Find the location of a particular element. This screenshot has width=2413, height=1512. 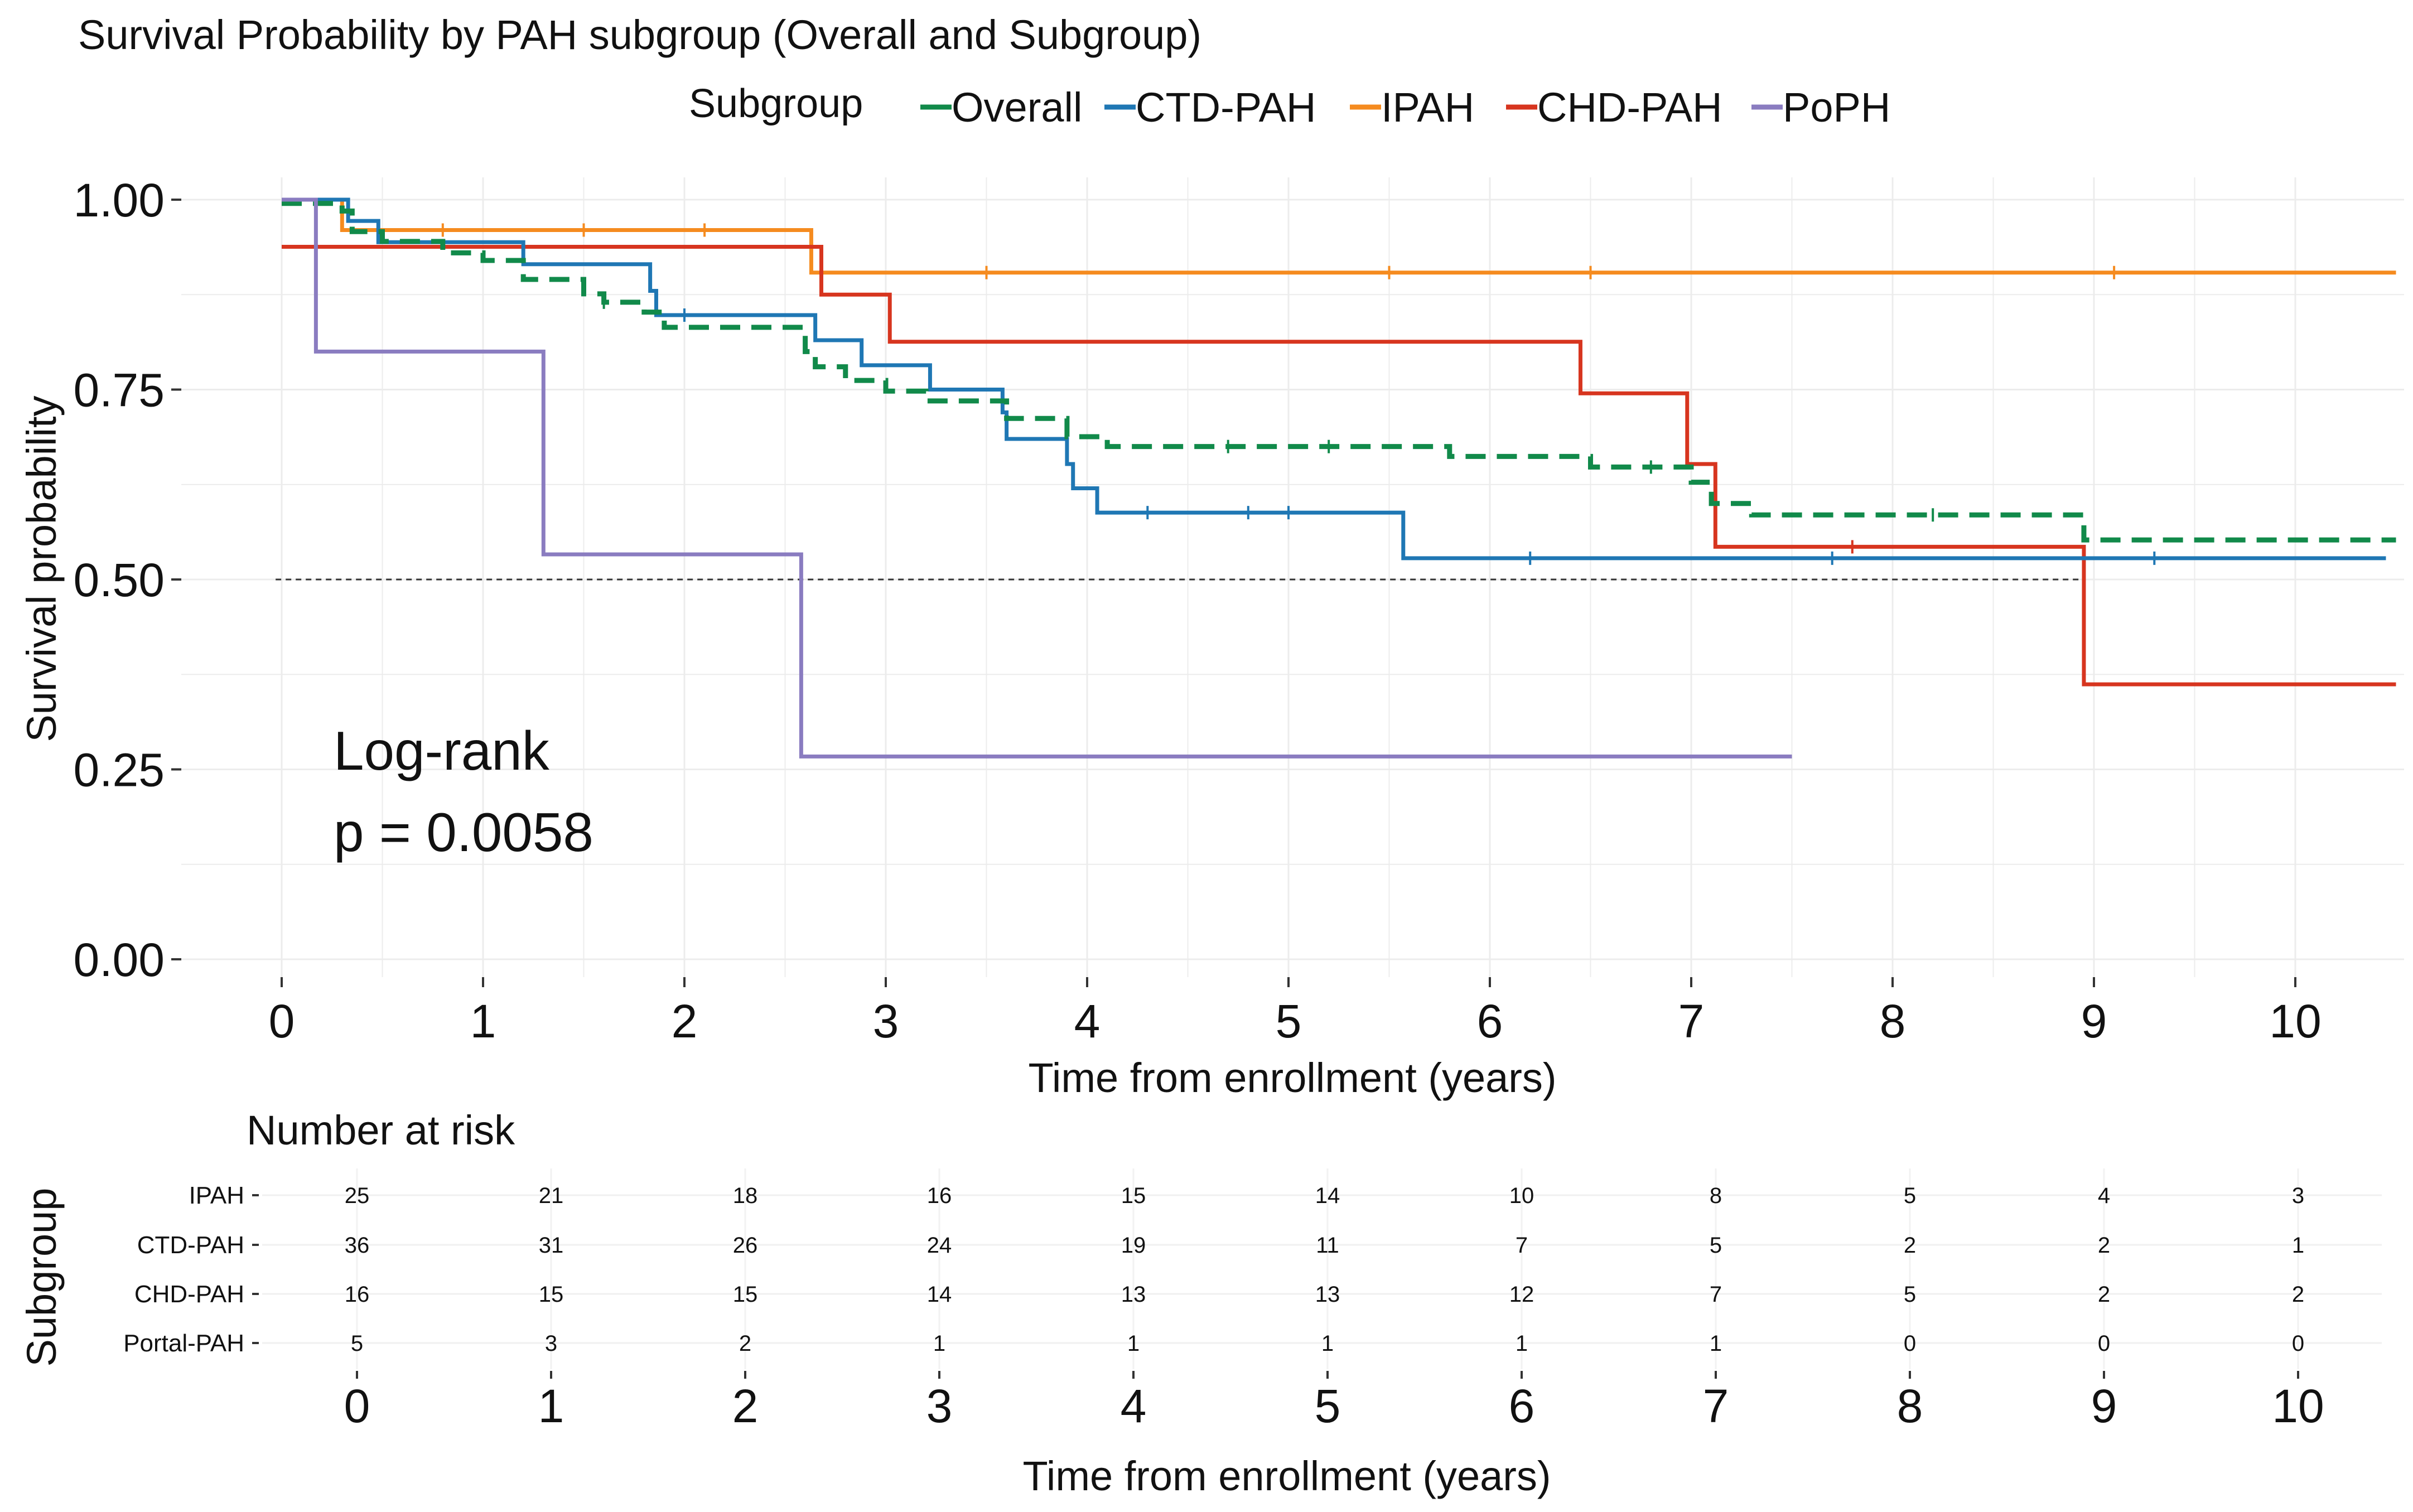

x-tick-label: 0 is located at coordinates (282, 1021).